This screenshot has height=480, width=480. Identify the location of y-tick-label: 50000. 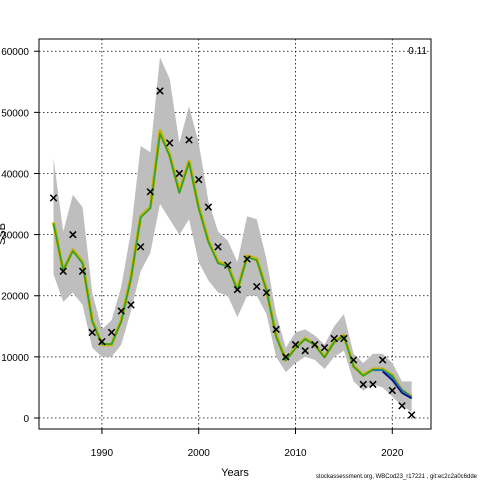
(15, 113).